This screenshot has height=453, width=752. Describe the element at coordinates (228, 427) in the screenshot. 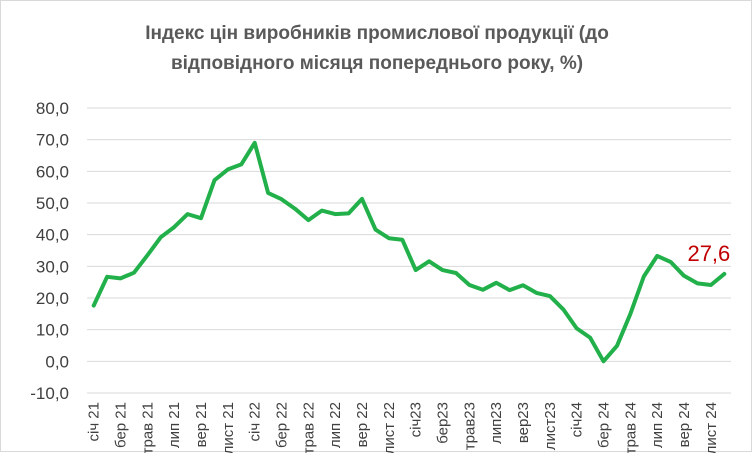

I see `x-tick-label: лист 21` at that location.